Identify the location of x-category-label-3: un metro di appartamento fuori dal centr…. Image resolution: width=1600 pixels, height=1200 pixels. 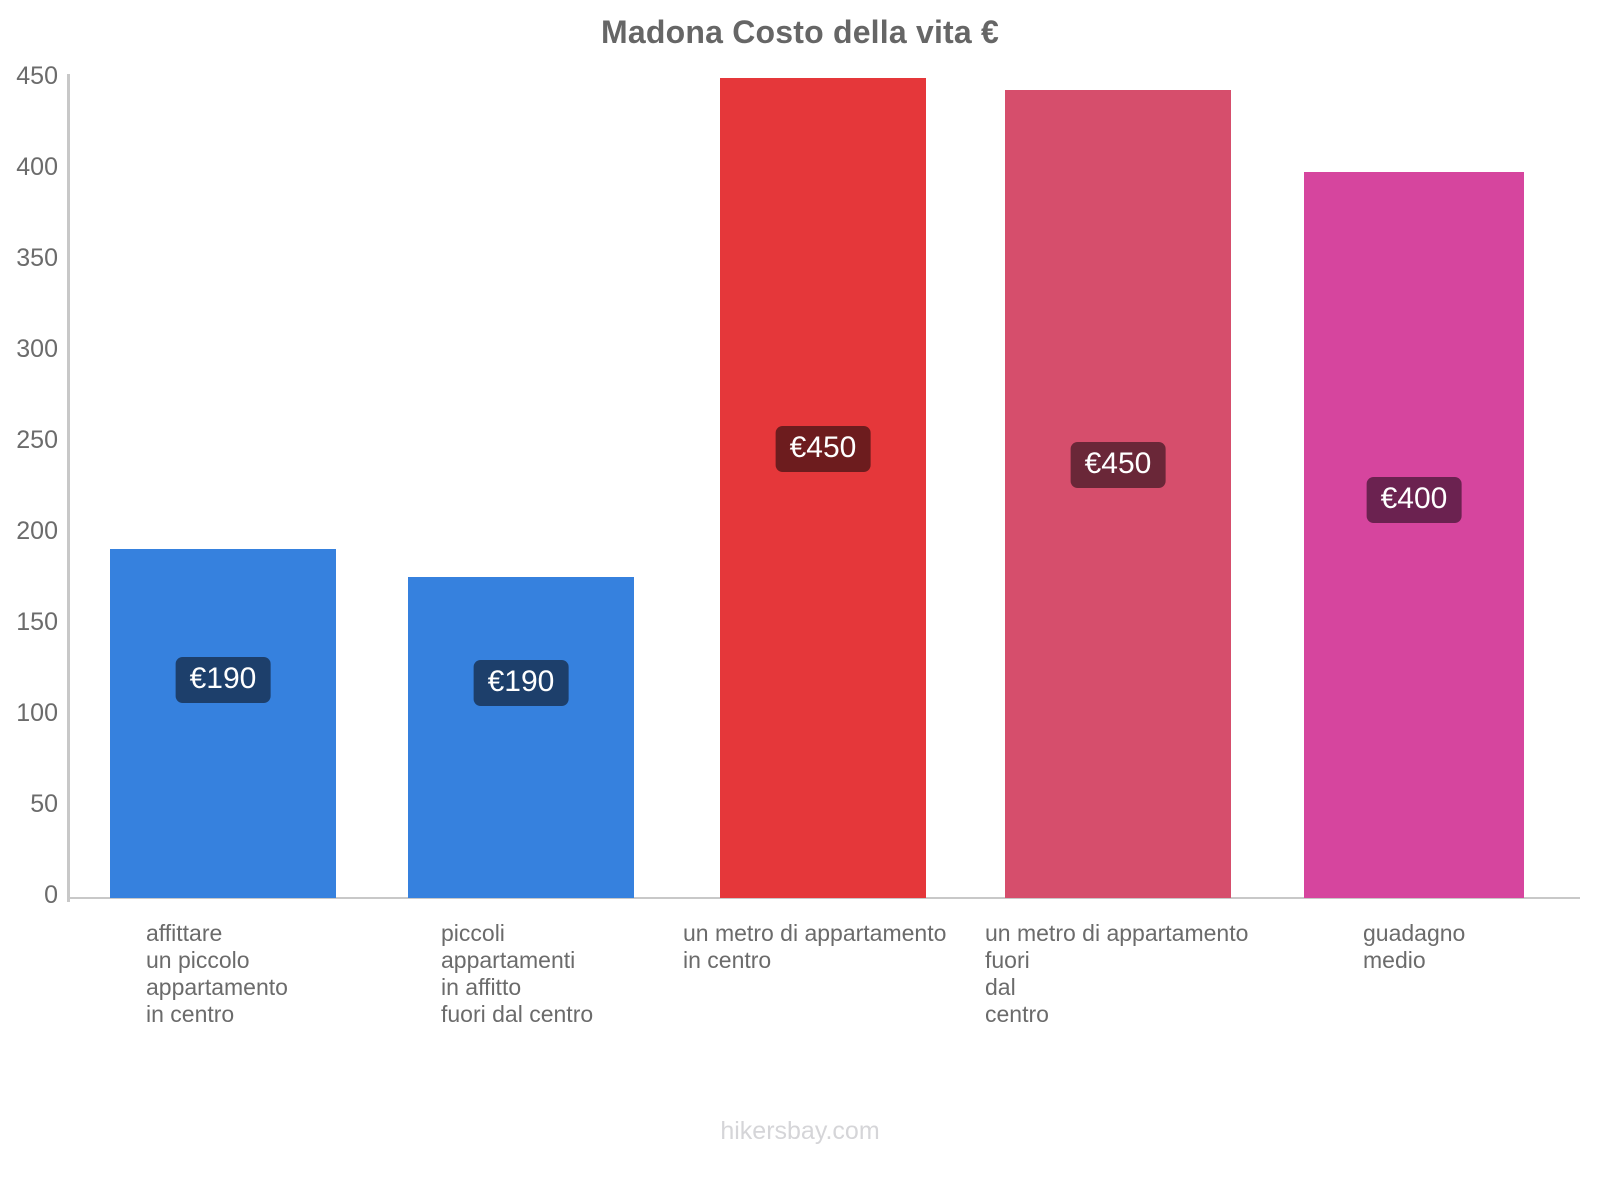
(1116, 974).